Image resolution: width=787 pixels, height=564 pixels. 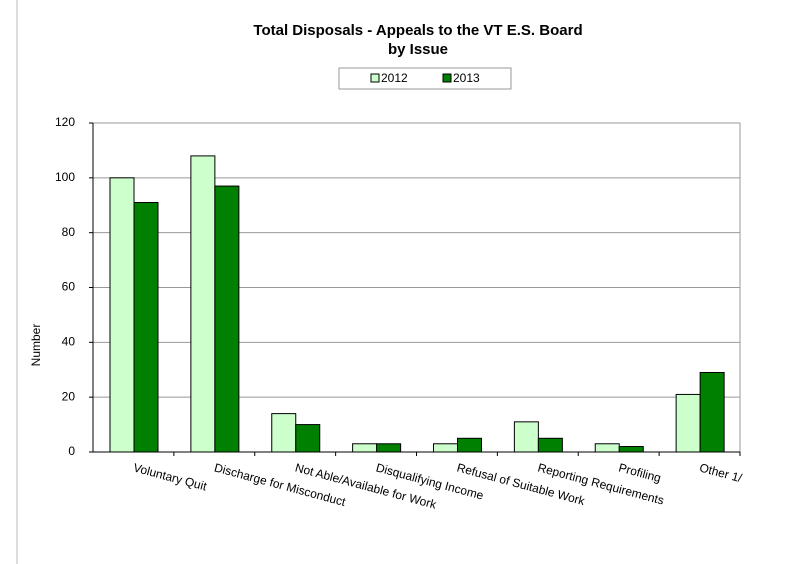 What do you see at coordinates (65, 122) in the screenshot?
I see `y-tick-label: 120` at bounding box center [65, 122].